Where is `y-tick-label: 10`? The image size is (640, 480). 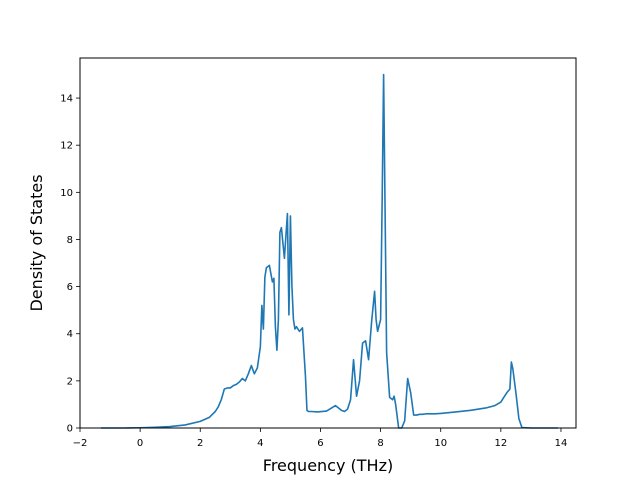
y-tick-label: 10 is located at coordinates (66, 193).